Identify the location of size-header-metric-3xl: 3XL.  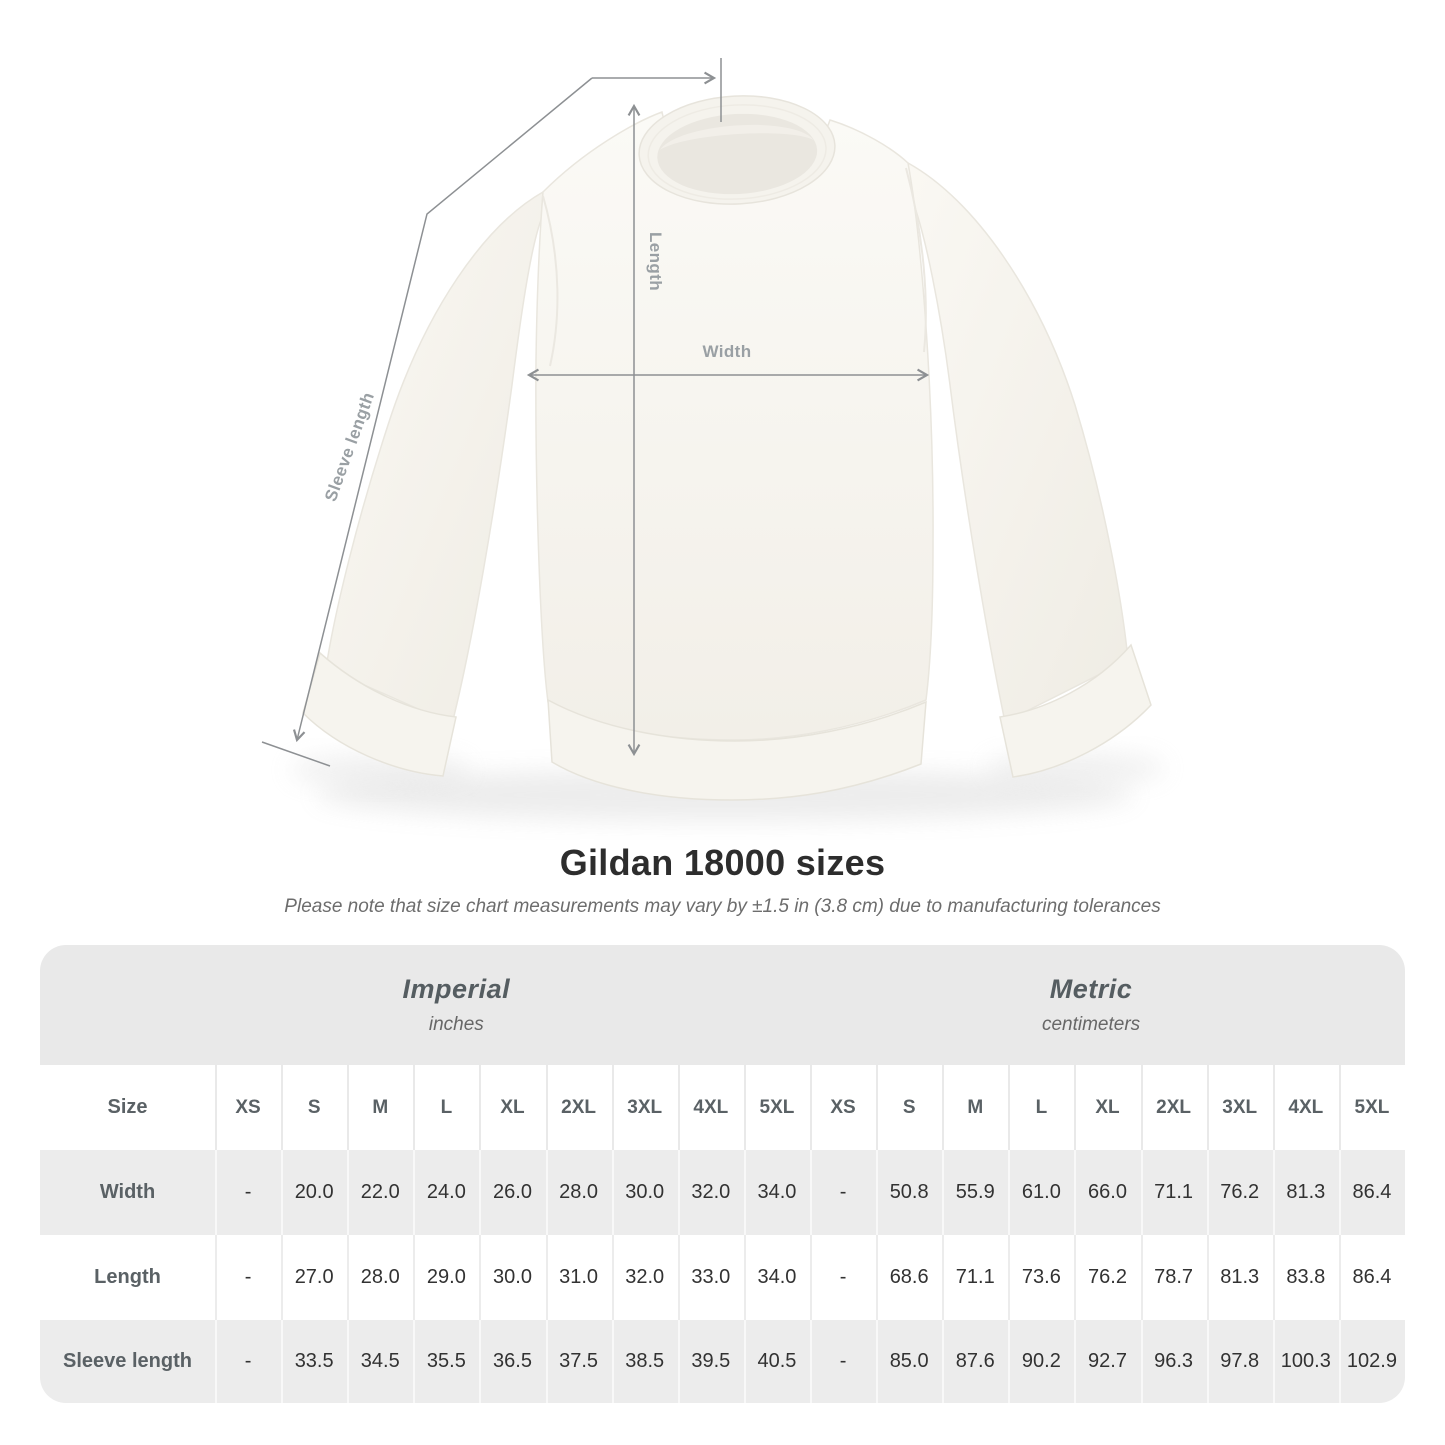
(1240, 1107).